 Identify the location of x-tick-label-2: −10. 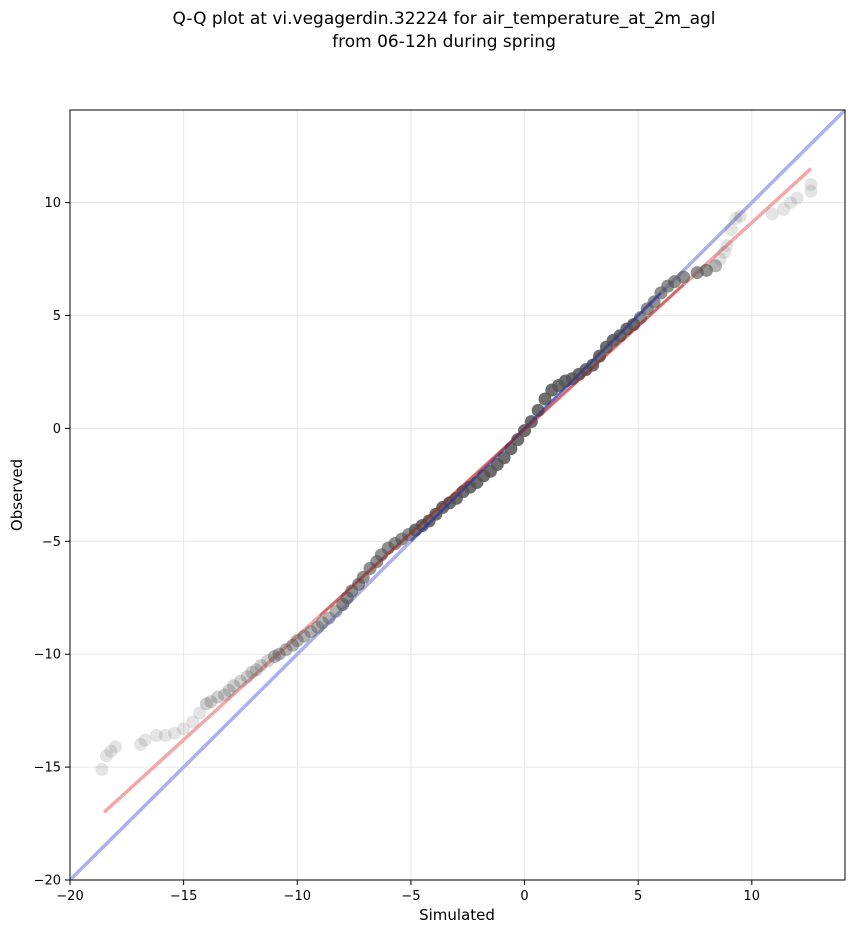
(297, 896).